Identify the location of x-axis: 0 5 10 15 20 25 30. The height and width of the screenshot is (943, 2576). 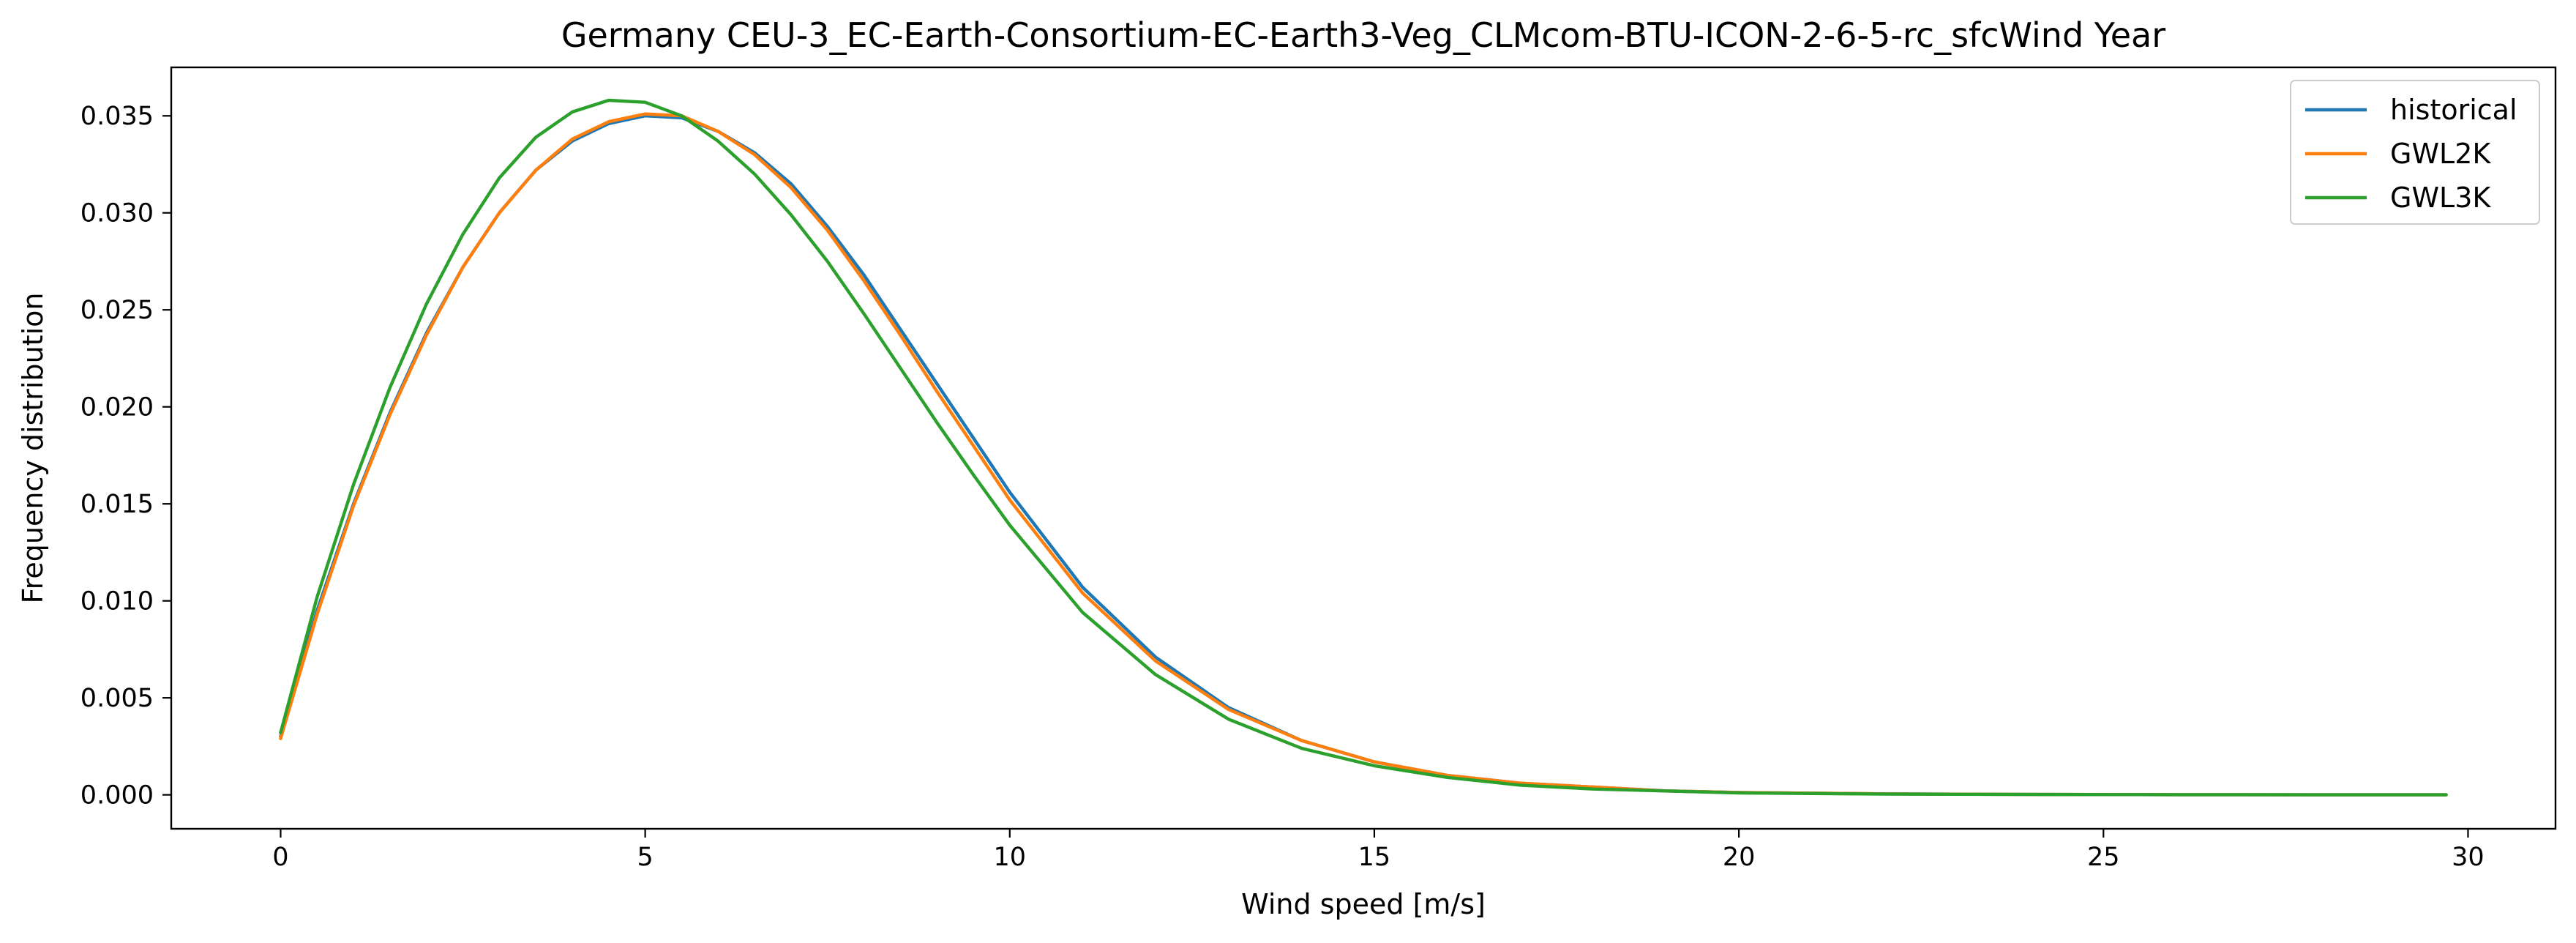
(1378, 850).